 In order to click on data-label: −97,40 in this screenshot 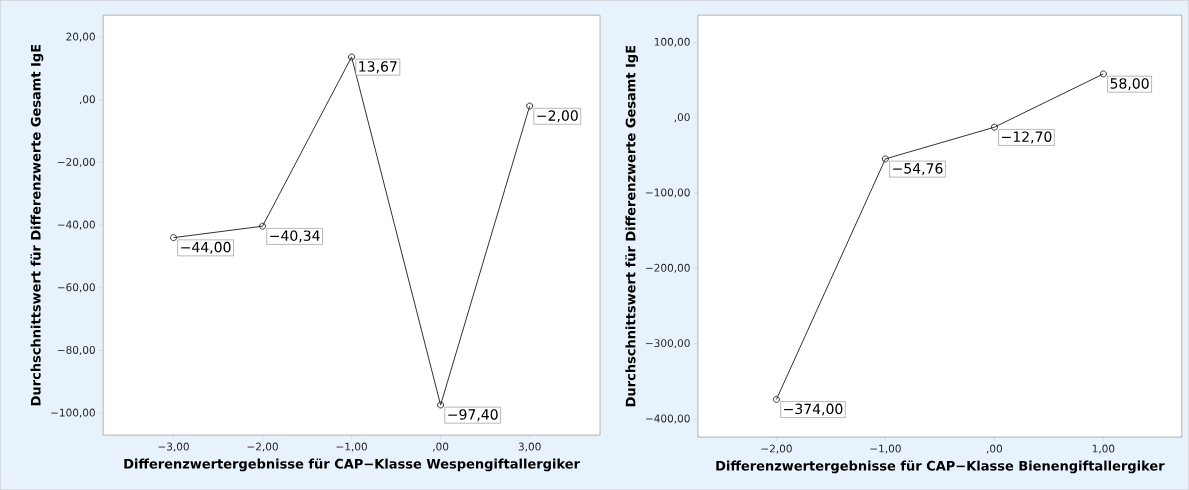, I will do `click(473, 415)`.